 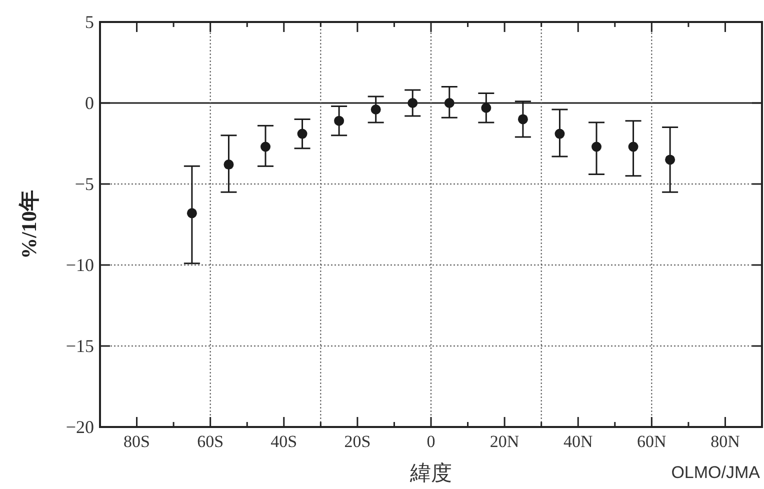 I want to click on y-axis-title: %/10年, so click(x=29, y=224).